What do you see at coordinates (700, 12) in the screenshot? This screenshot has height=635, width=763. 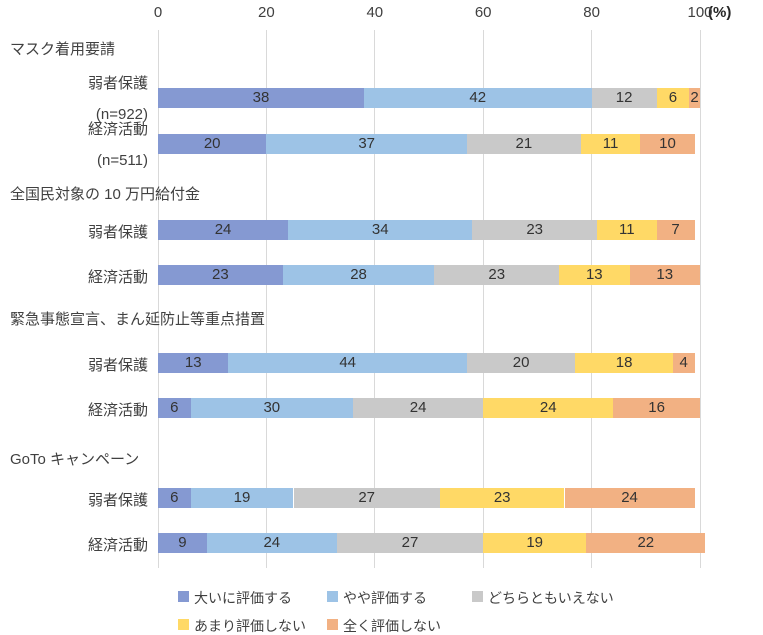 I see `x-axis-tick-label: 100` at bounding box center [700, 12].